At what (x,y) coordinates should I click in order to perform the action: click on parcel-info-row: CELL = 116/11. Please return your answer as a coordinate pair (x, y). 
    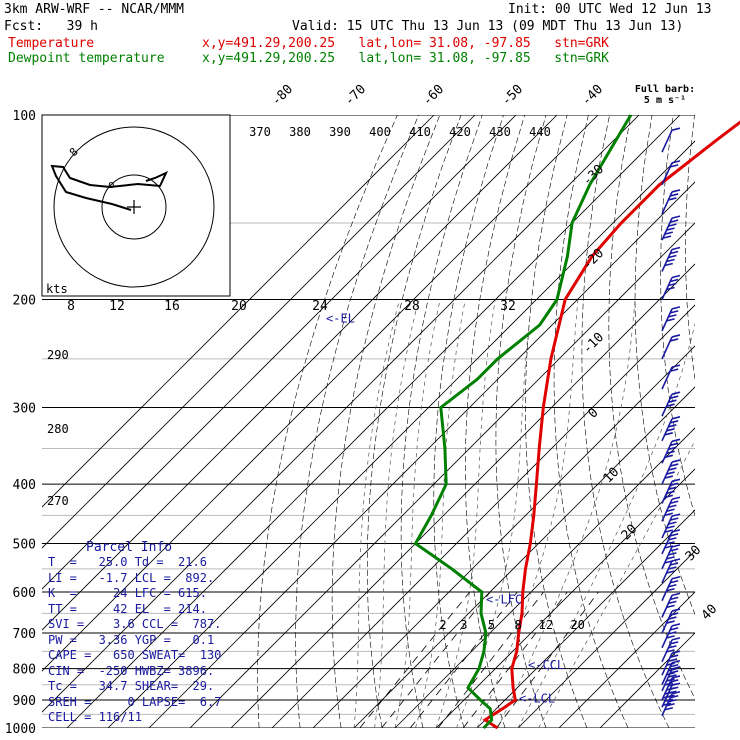
    Looking at the image, I should click on (95, 717).